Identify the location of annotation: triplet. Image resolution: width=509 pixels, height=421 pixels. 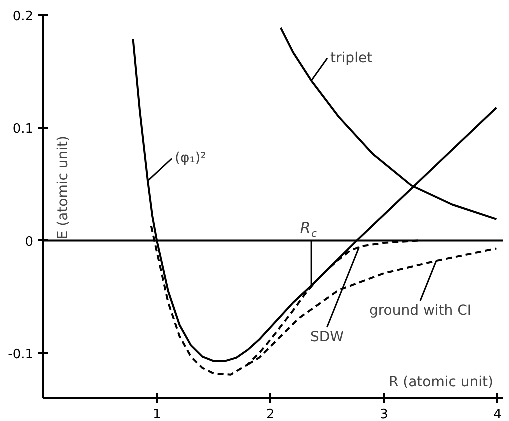
(352, 58).